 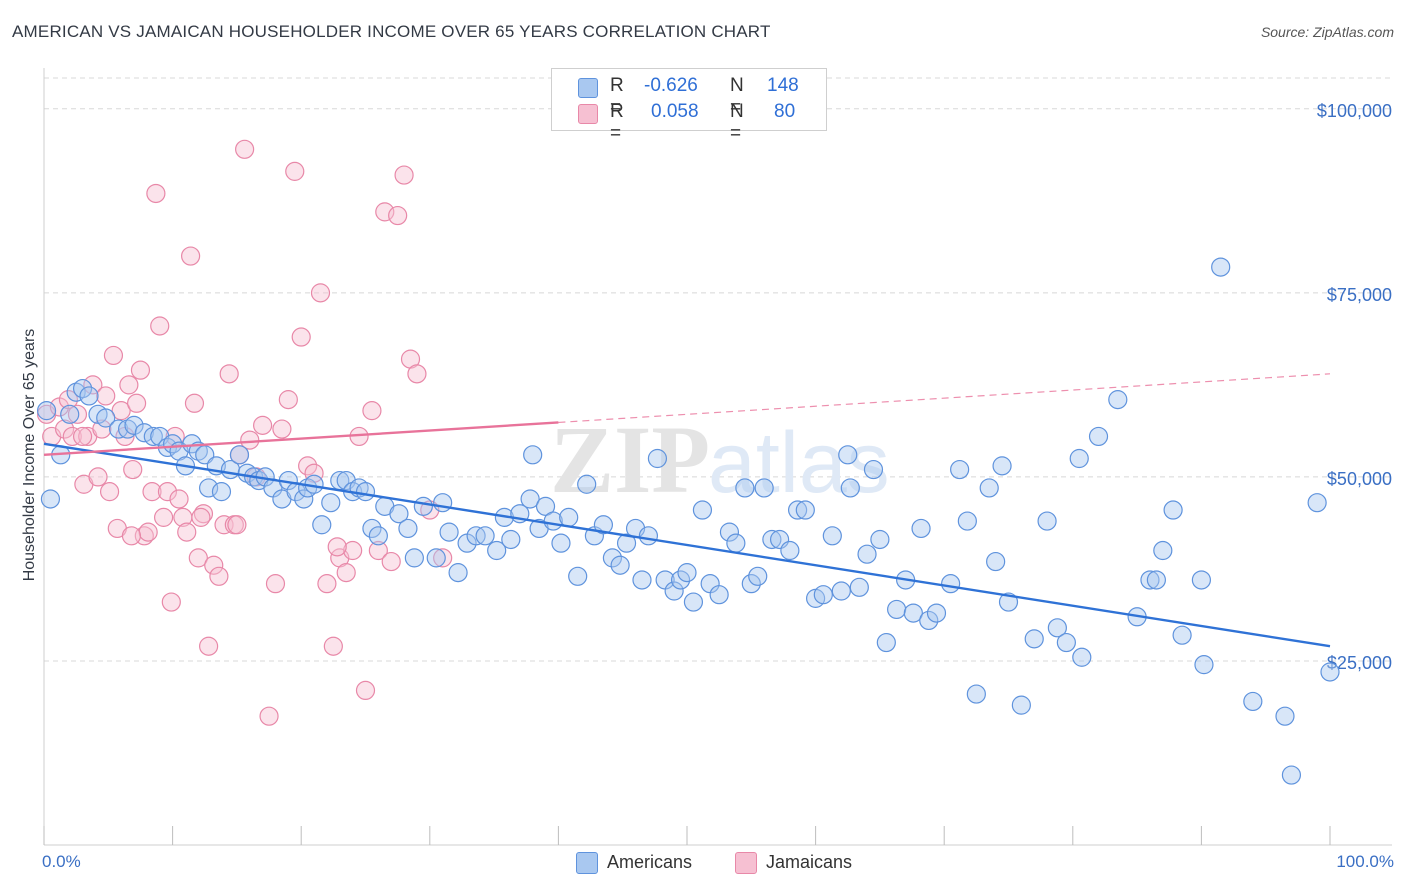 I want to click on americans-r-value: -0.626, so click(x=671, y=85).